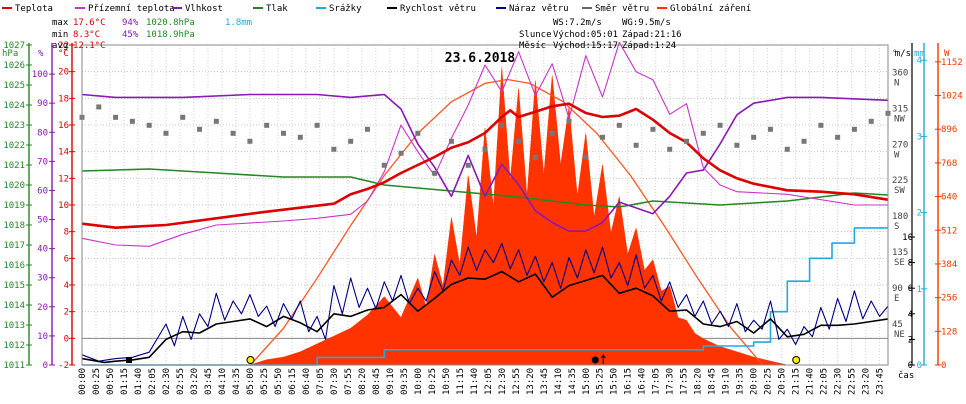 This screenshot has height=404, width=966. What do you see at coordinates (595, 360) in the screenshot?
I see `moonrise-marker` at bounding box center [595, 360].